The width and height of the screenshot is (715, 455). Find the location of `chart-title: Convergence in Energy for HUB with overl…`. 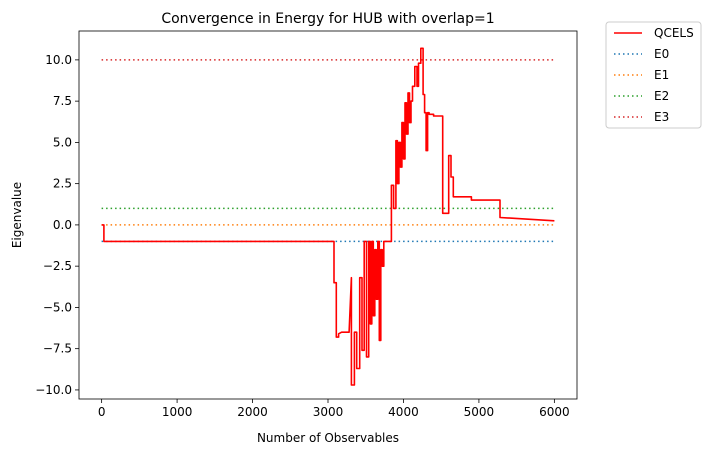

chart-title: Convergence in Energy for HUB with overl… is located at coordinates (327, 19).